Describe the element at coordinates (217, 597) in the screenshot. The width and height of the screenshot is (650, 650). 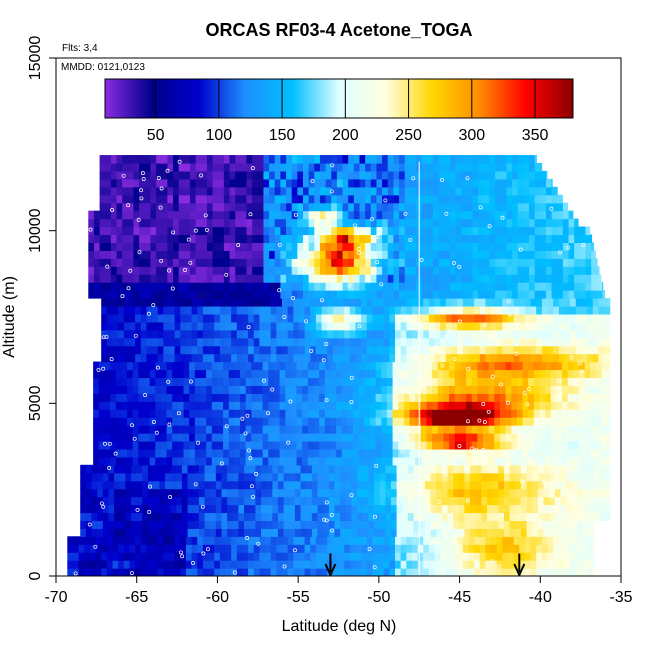
I see `x-tick-label: -60` at that location.